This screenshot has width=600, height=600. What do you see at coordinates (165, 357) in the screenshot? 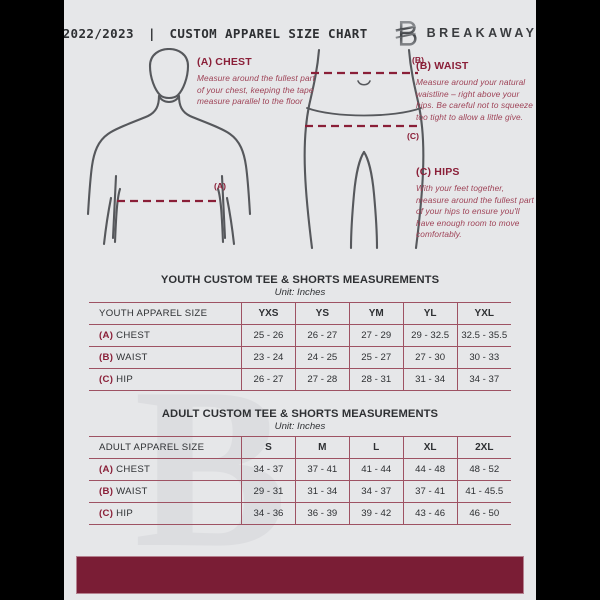
I see `youth-row-label-1: (B) WAIST` at bounding box center [165, 357].